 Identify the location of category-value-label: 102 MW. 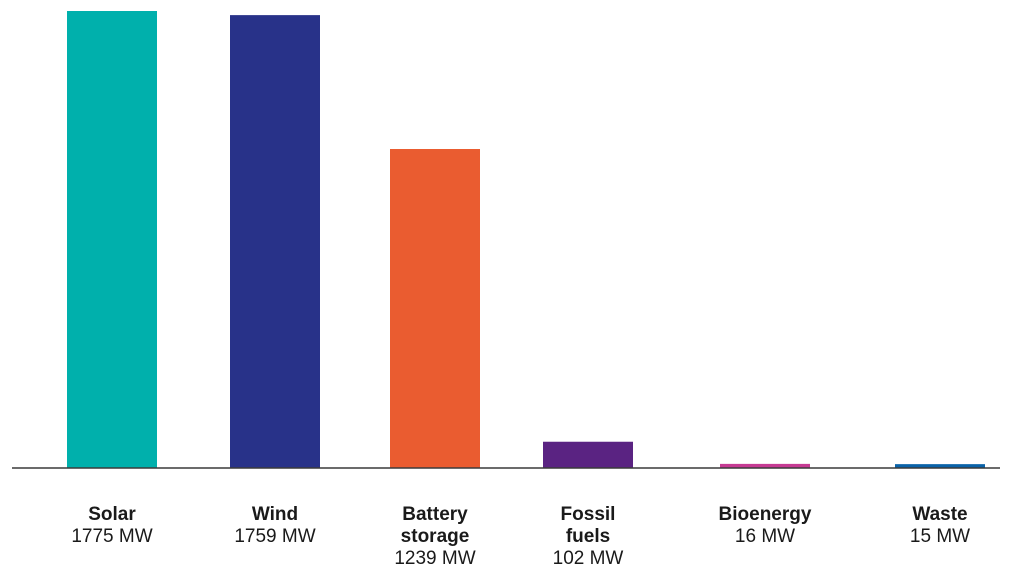
(588, 558).